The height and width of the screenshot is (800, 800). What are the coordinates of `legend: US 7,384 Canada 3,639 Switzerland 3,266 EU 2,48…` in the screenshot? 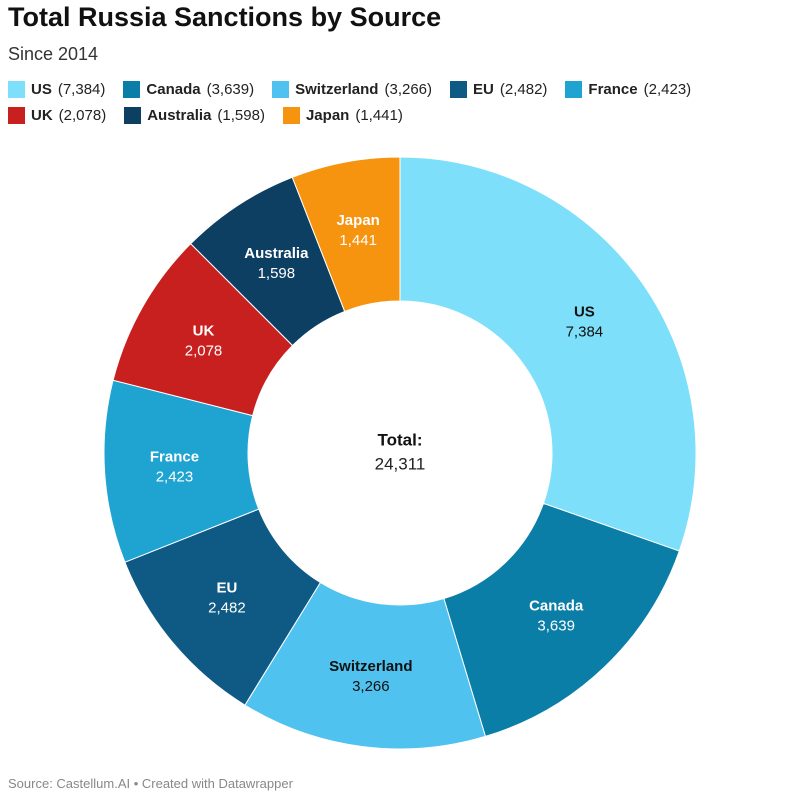 It's located at (358, 102).